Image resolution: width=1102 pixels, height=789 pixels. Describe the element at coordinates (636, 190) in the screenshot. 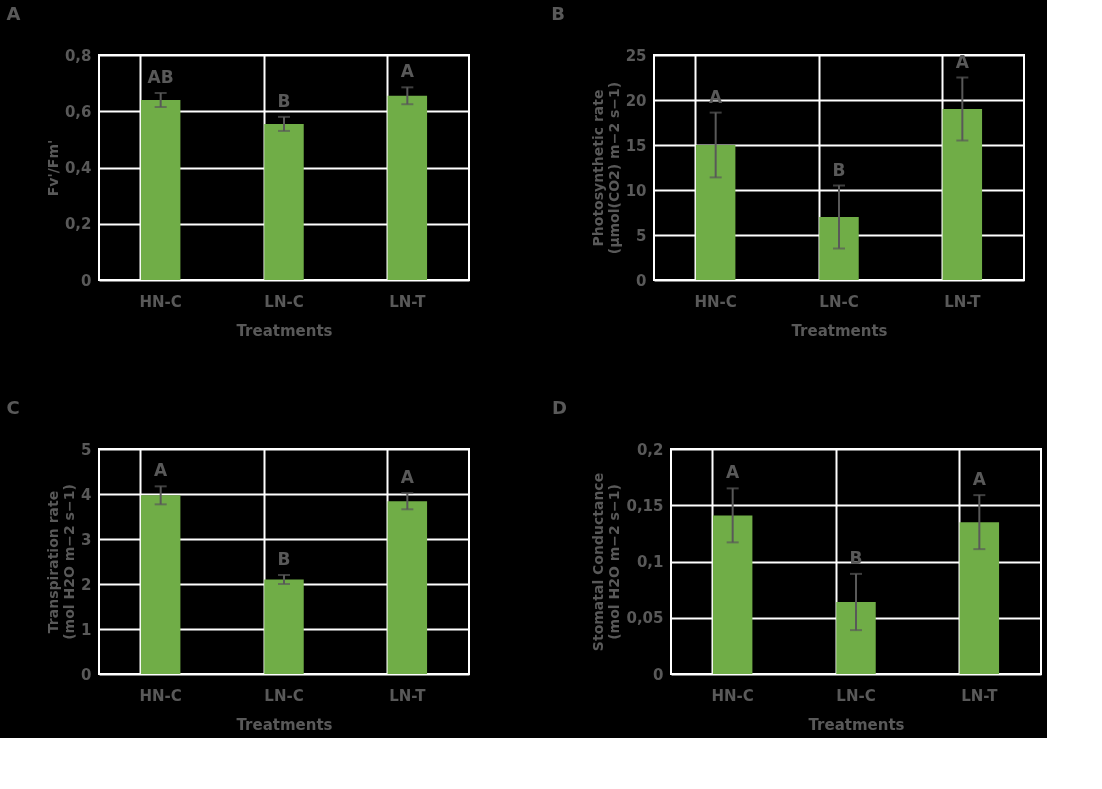

I see `y-tick-label: 10` at that location.